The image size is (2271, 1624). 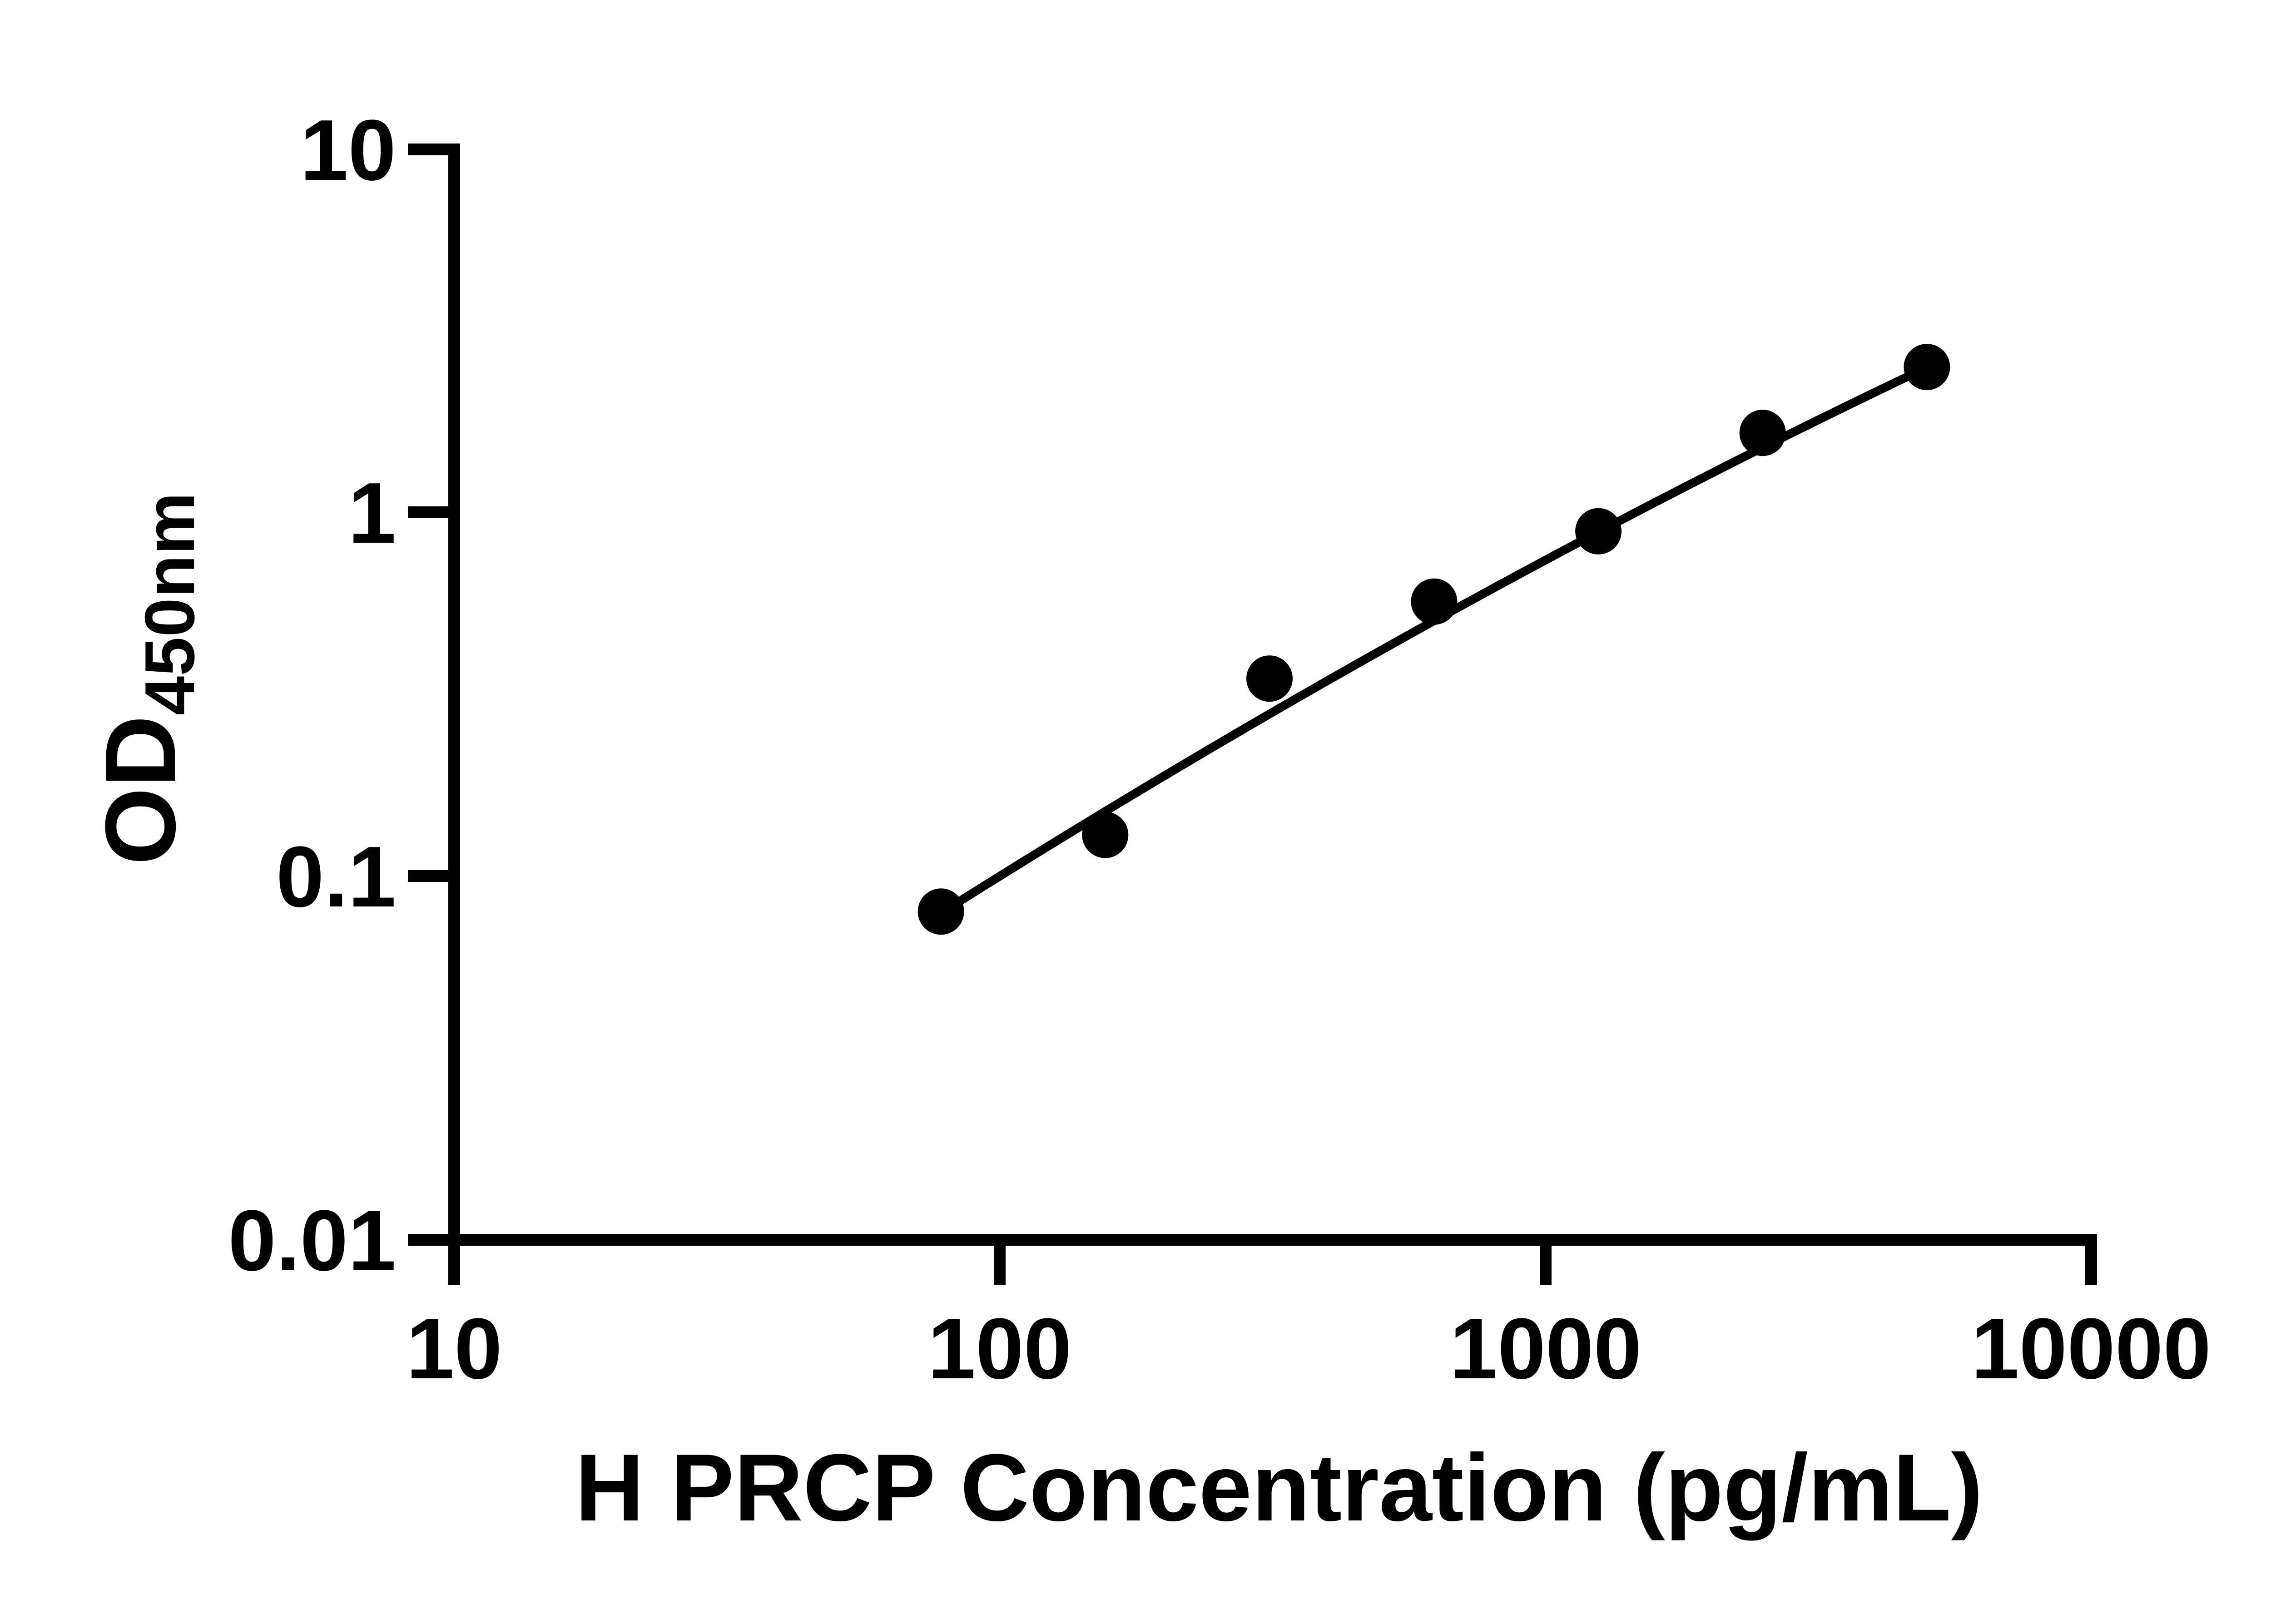 What do you see at coordinates (312, 695) in the screenshot?
I see `y-tick-labels: 10 1 0.1 0.01` at bounding box center [312, 695].